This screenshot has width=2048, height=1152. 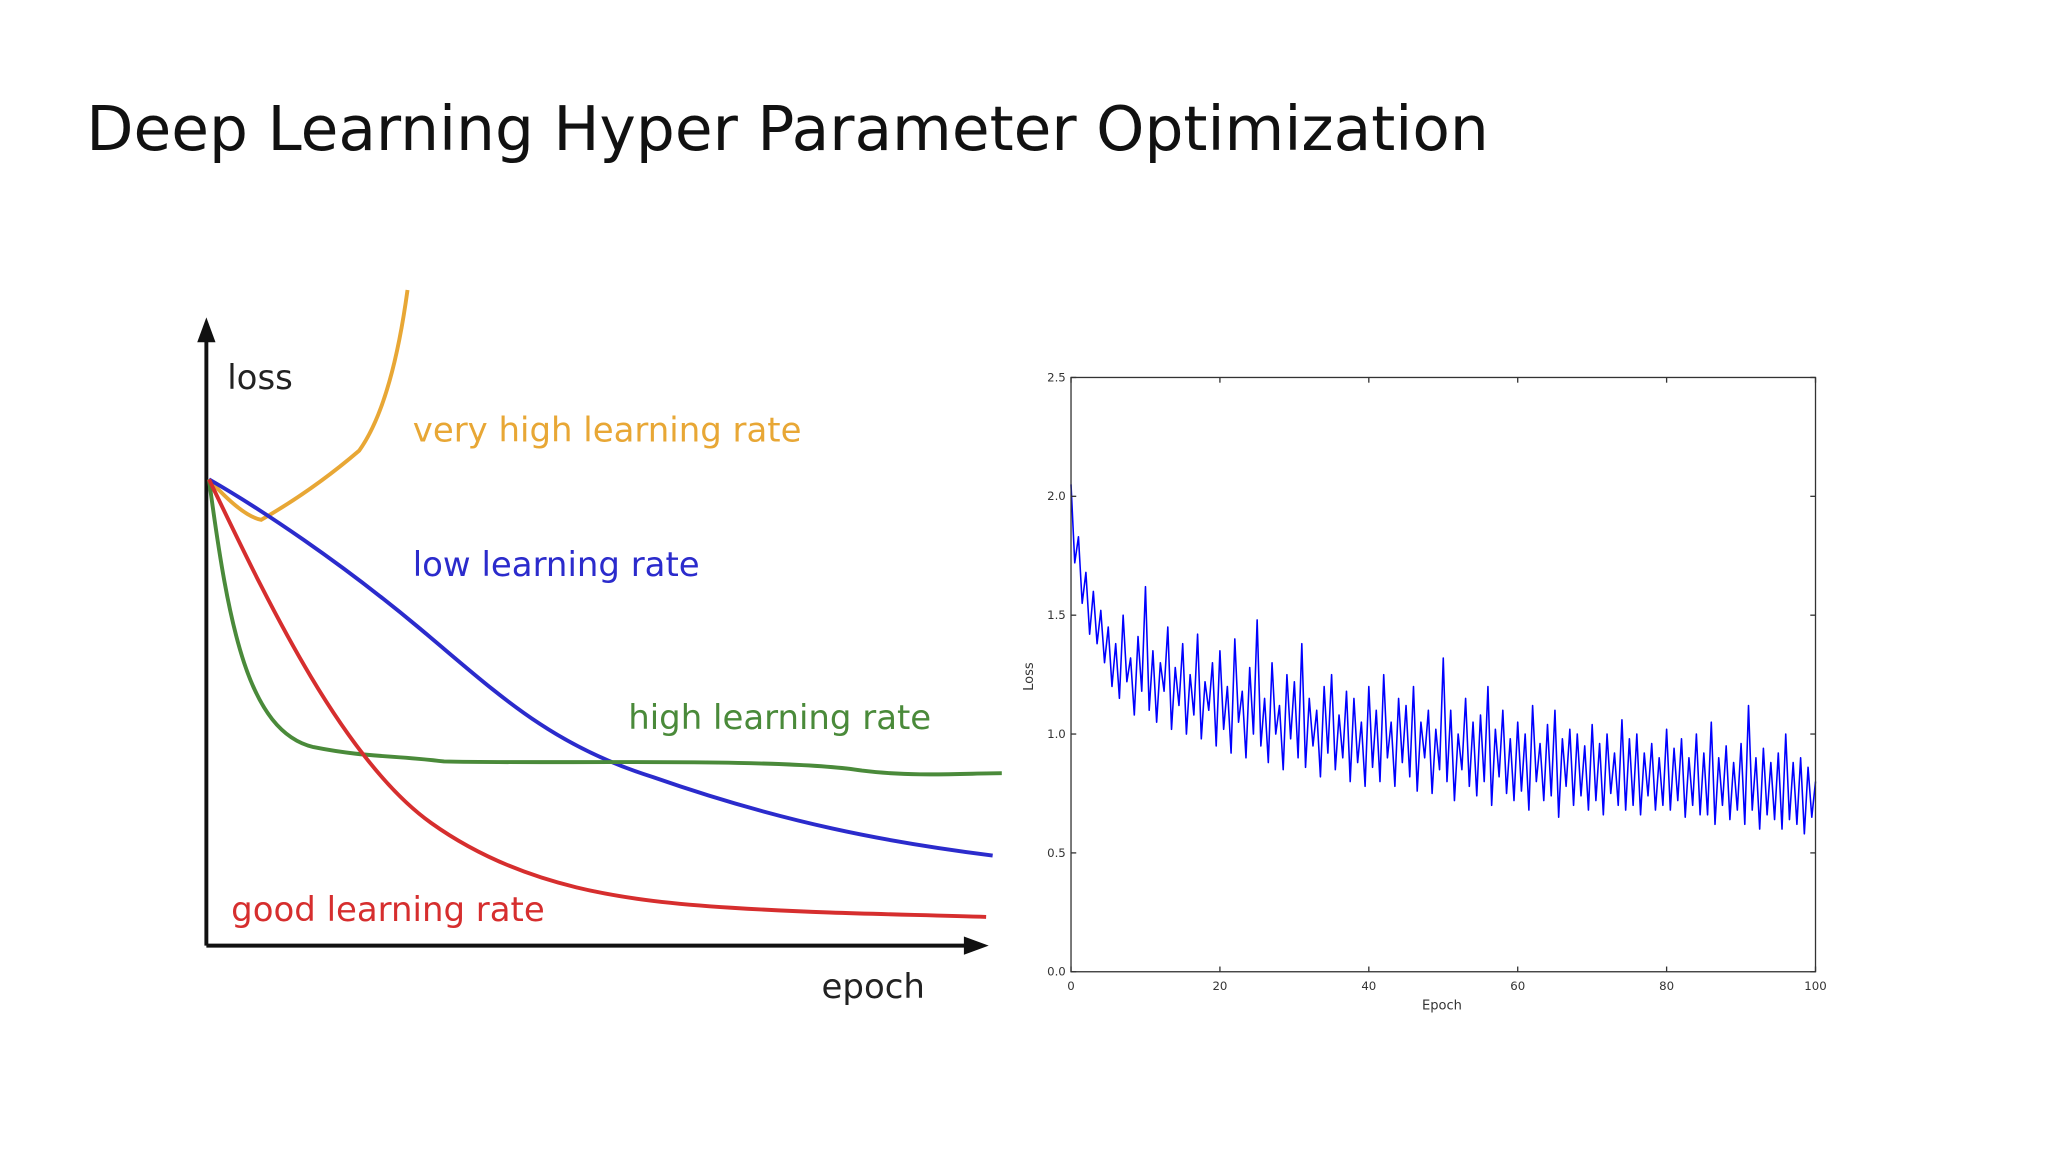 I want to click on y-arrow, so click(x=206, y=330).